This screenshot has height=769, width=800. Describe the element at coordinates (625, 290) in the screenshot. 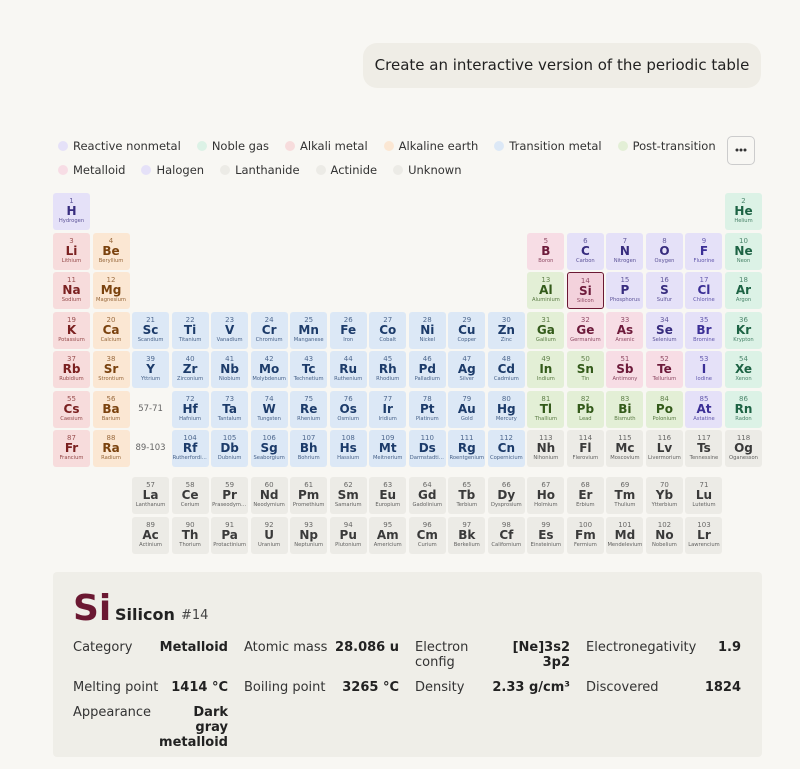

I see `element-cell: 15 P Phosphorus` at that location.